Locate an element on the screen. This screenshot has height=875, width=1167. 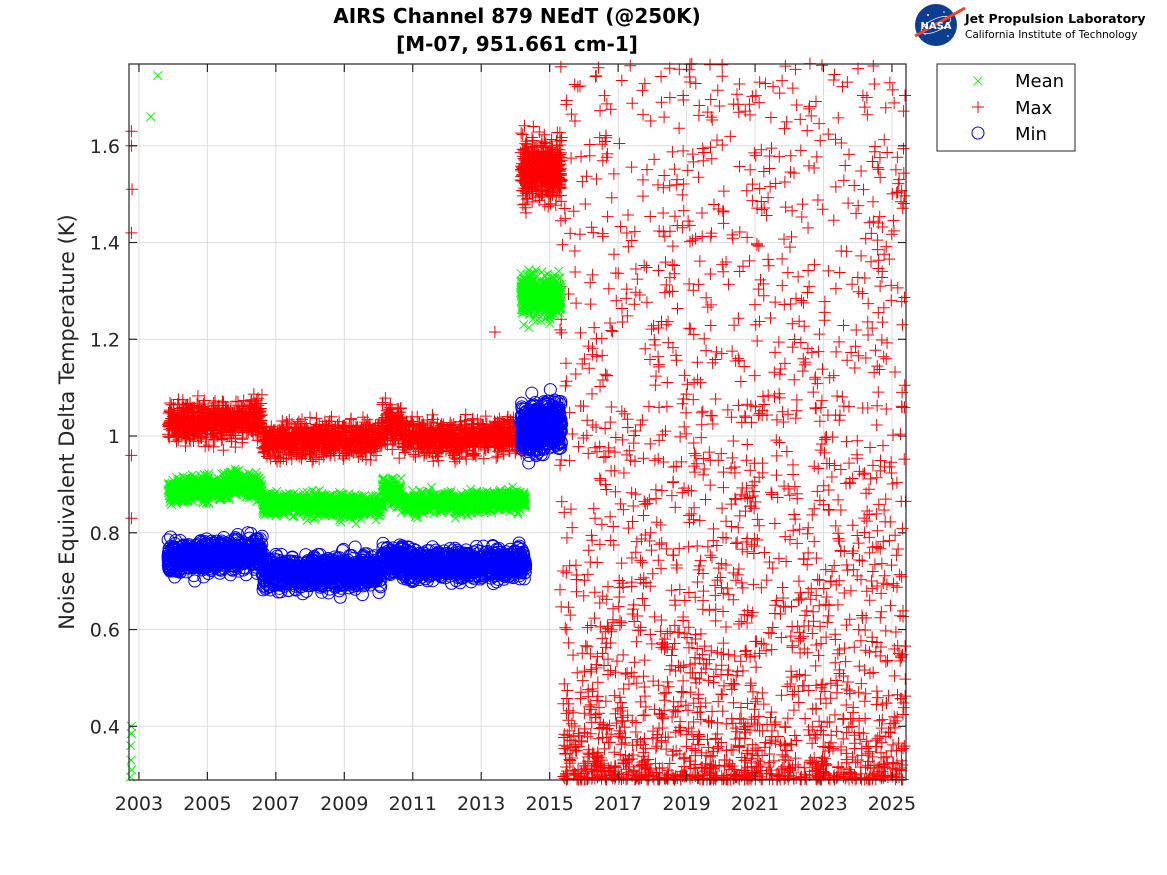
chart-title-line-2: [M-07, 951.661 cm-1] is located at coordinates (517, 44).